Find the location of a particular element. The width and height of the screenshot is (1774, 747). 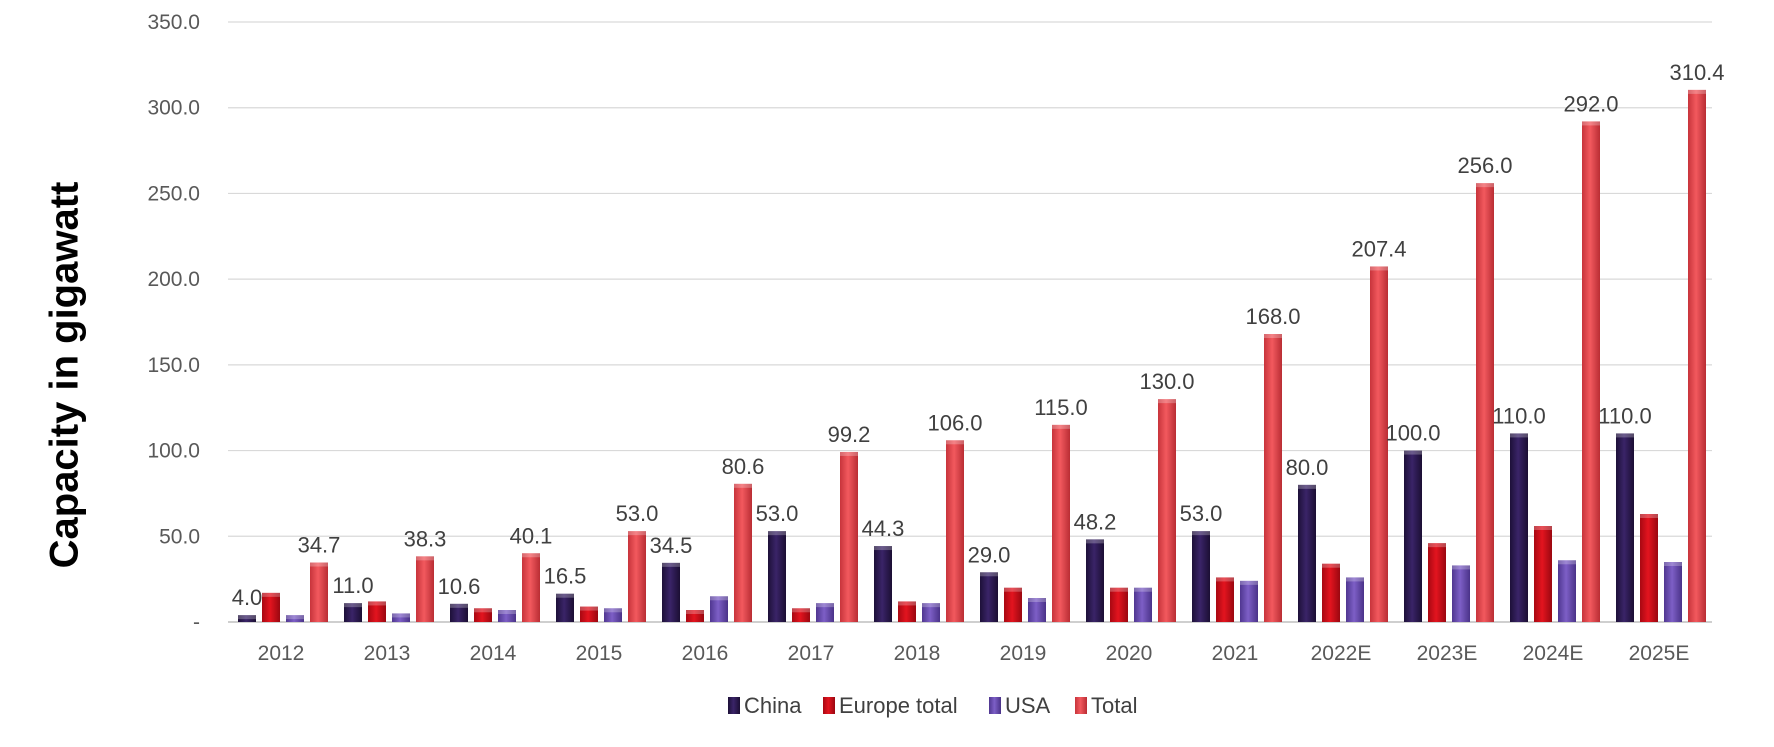

data-label-china: 10.6 is located at coordinates (459, 586).